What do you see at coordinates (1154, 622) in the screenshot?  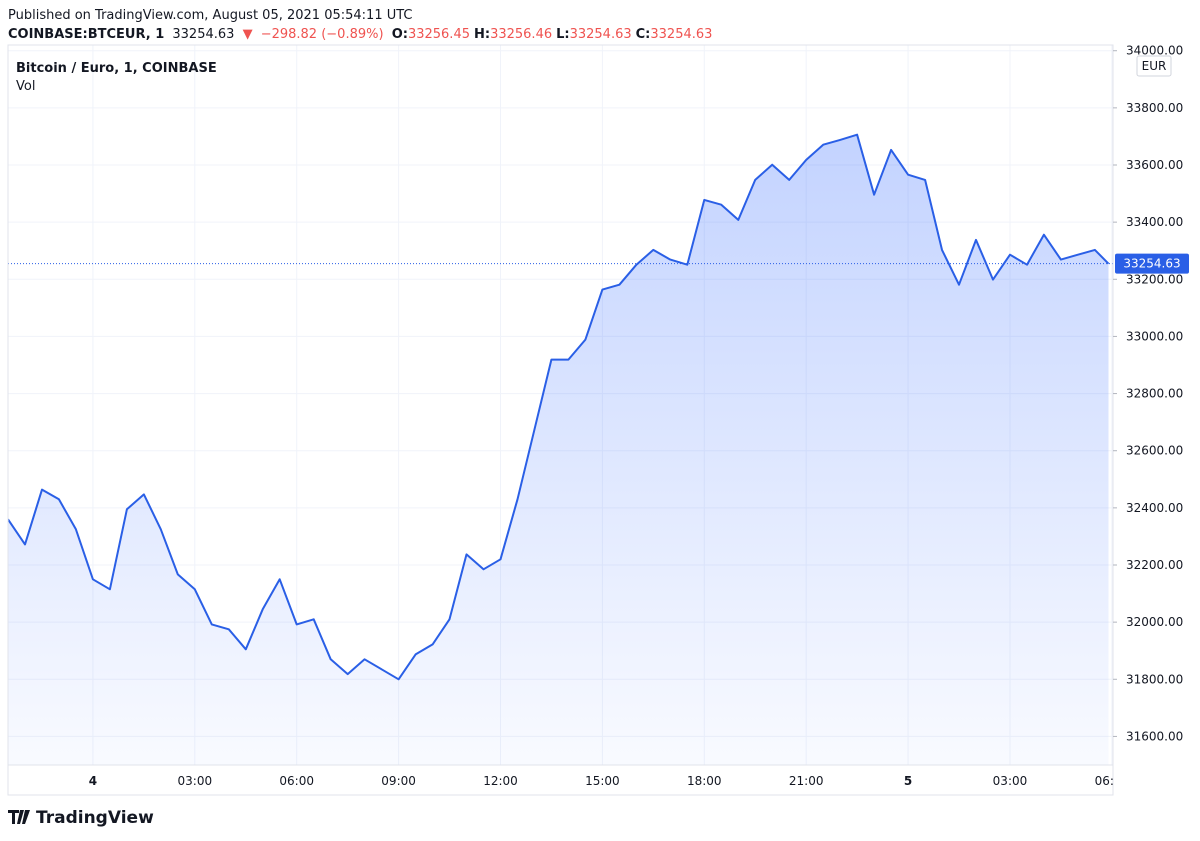 I see `y-tick-label: 32000.00` at bounding box center [1154, 622].